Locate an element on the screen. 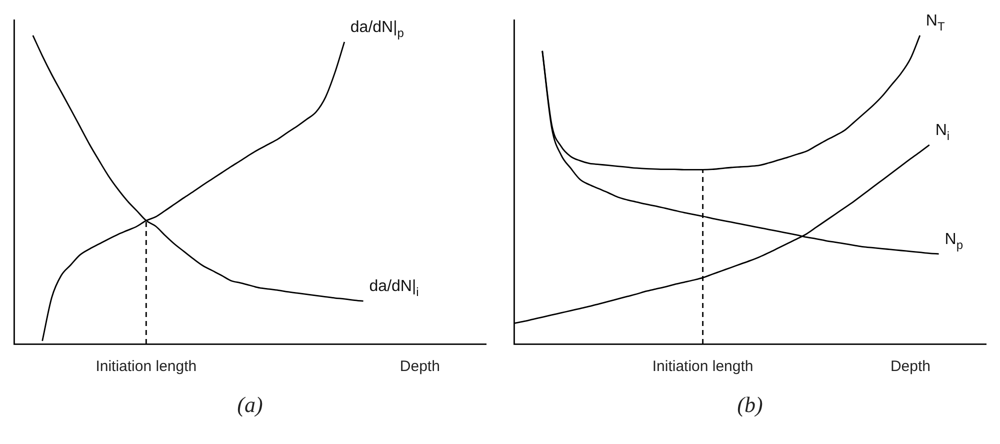 This screenshot has height=444, width=1000. text: (b) is located at coordinates (750, 405).